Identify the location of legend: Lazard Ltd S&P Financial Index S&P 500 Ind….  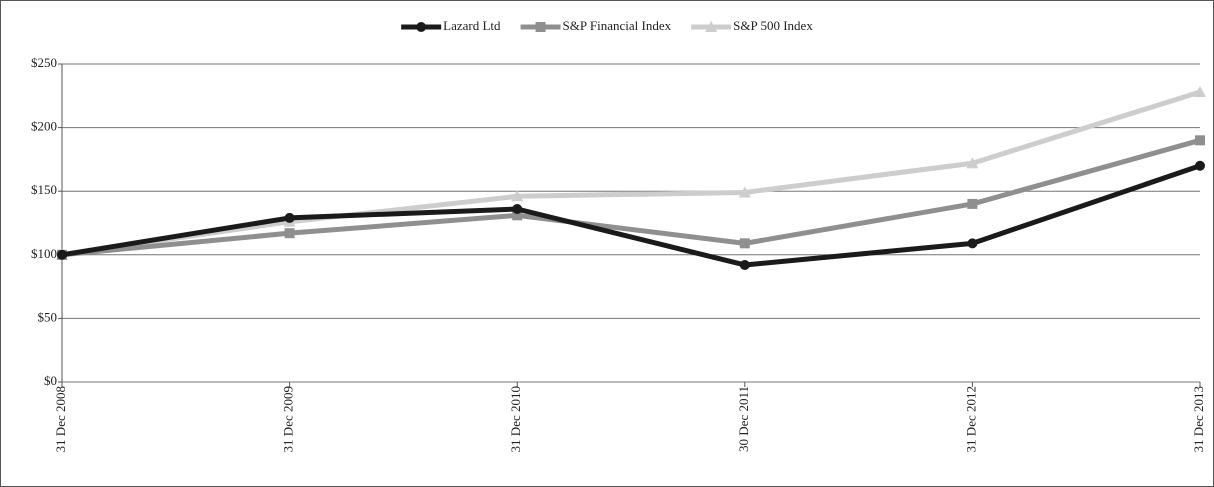
(607, 25).